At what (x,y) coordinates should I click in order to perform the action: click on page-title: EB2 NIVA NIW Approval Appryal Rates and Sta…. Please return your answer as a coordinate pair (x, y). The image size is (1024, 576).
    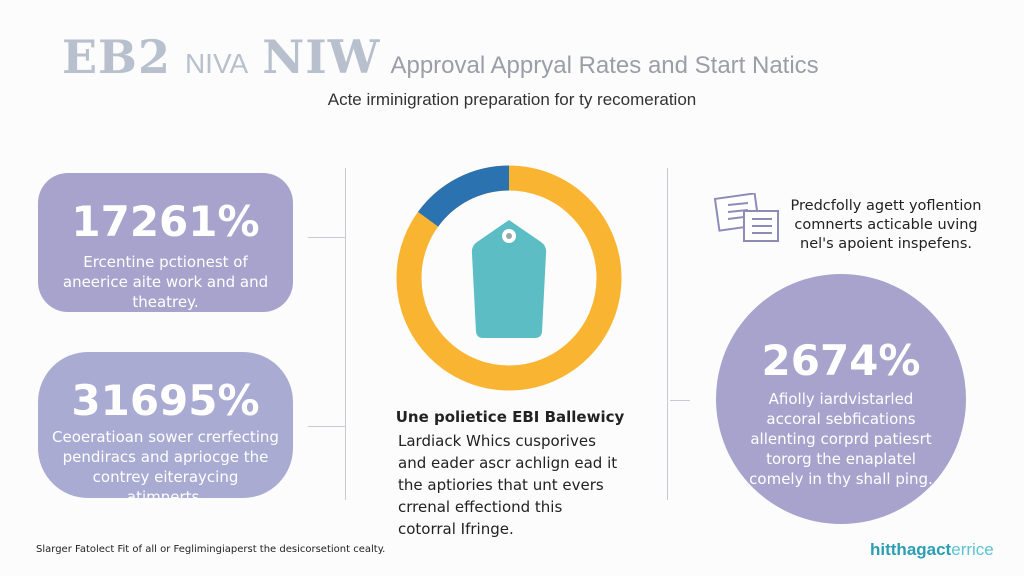
    Looking at the image, I should click on (440, 57).